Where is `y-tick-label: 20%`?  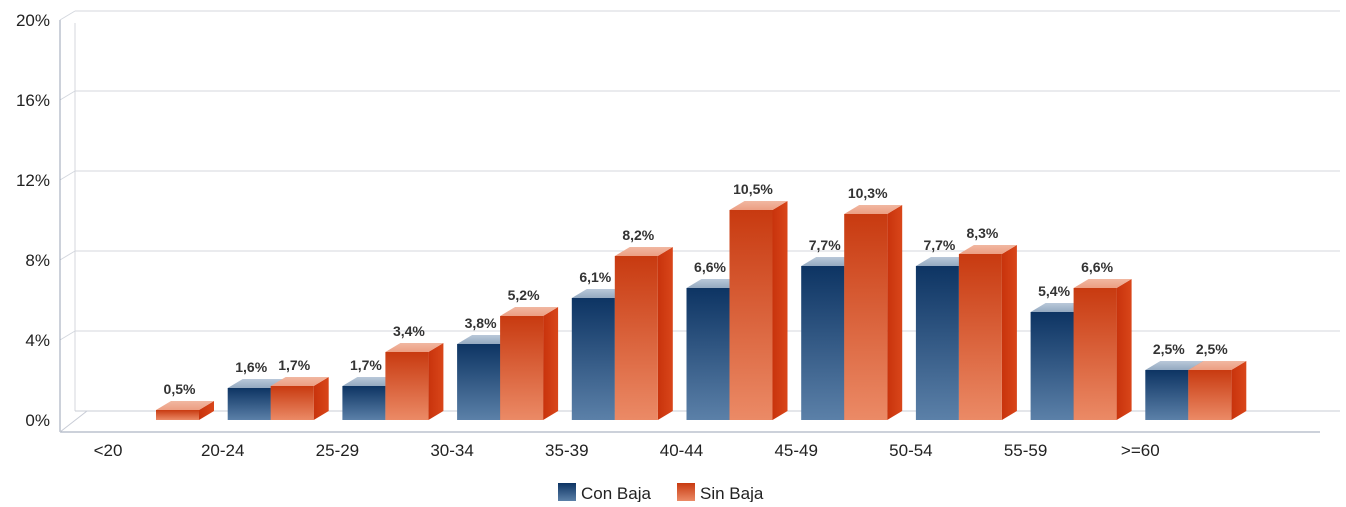
y-tick-label: 20% is located at coordinates (33, 20).